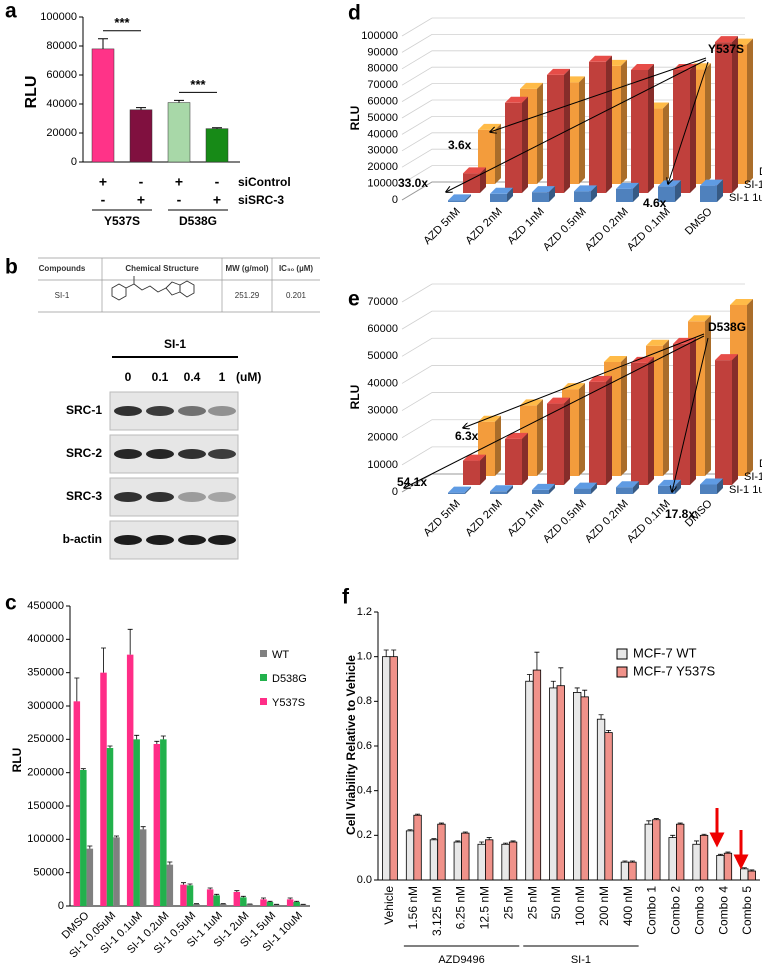 This screenshot has height=979, width=762. What do you see at coordinates (573, 60) in the screenshot?
I see `grid-line` at bounding box center [573, 60].